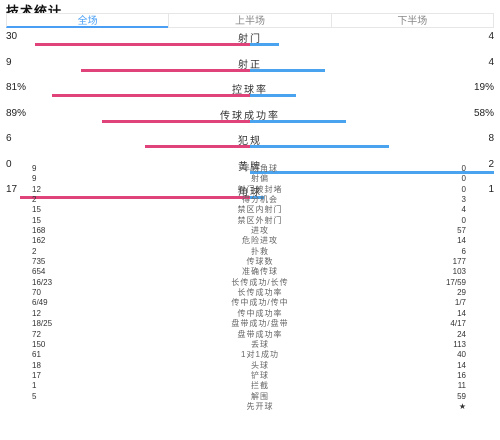  What do you see at coordinates (461, 355) in the screenshot?
I see `away-value: 40` at bounding box center [461, 355].